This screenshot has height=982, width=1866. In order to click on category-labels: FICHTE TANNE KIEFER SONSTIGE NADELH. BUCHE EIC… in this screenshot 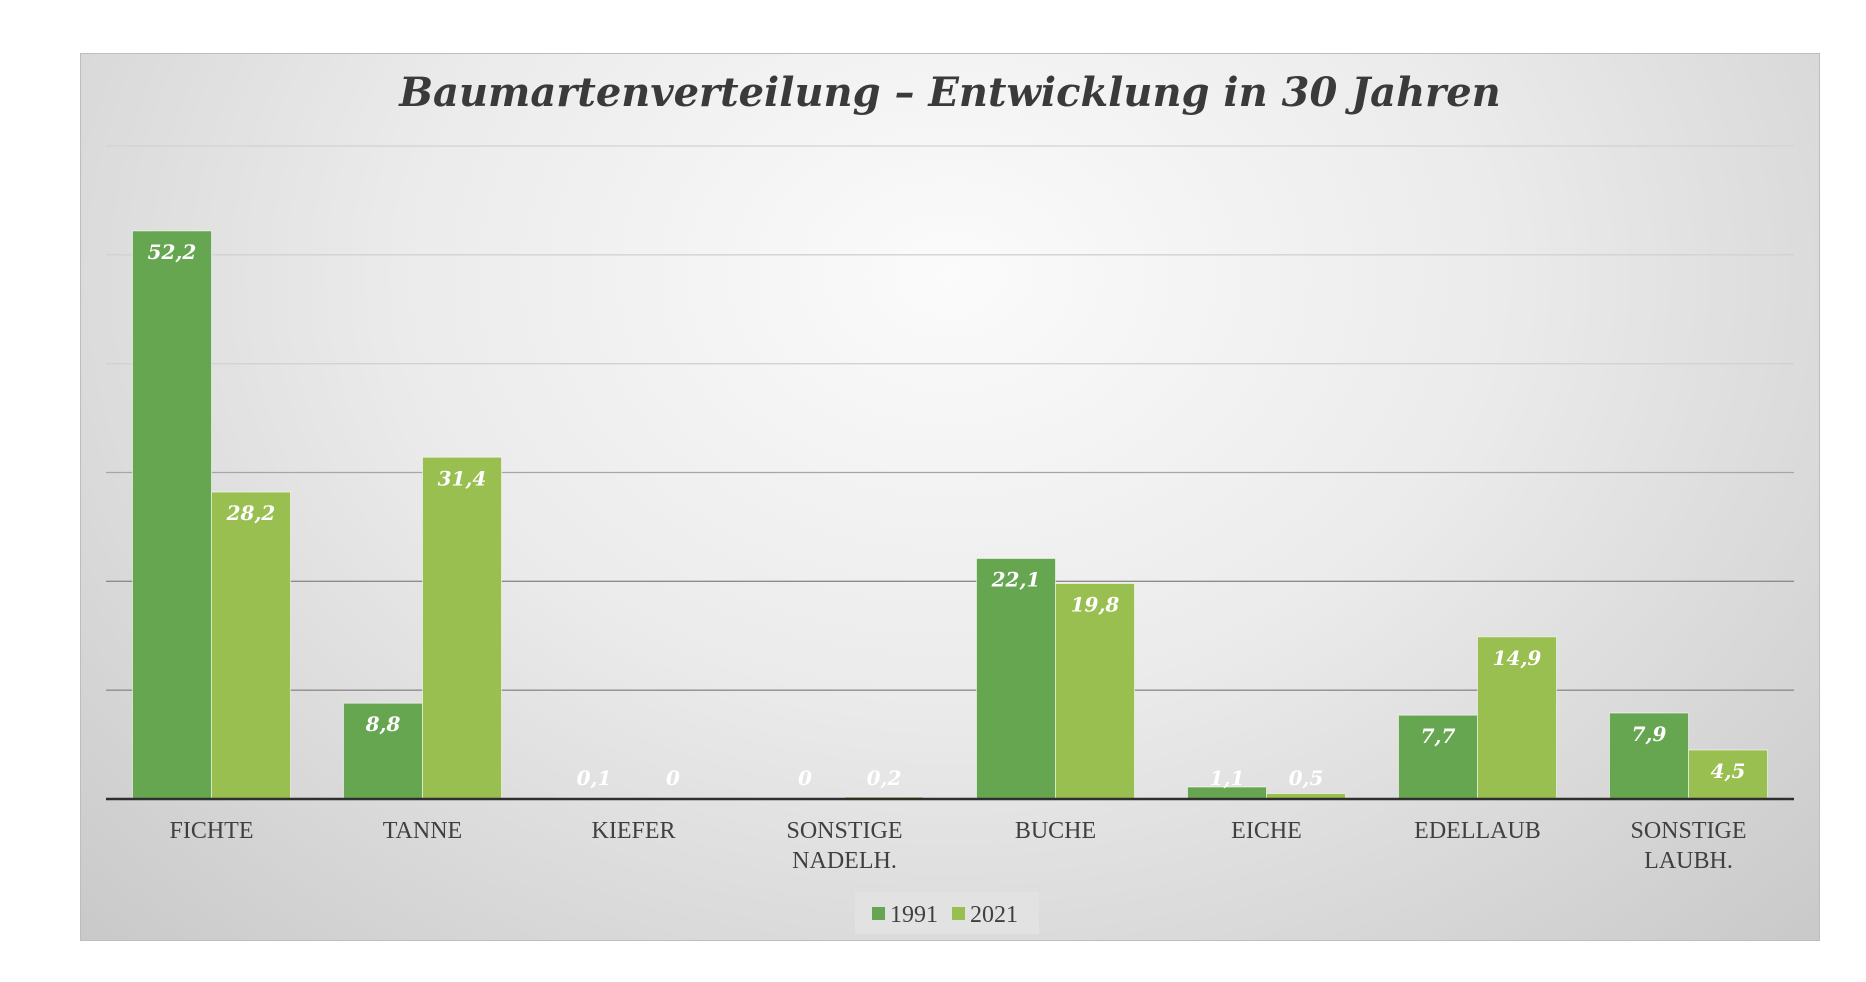, I will do `click(958, 846)`.